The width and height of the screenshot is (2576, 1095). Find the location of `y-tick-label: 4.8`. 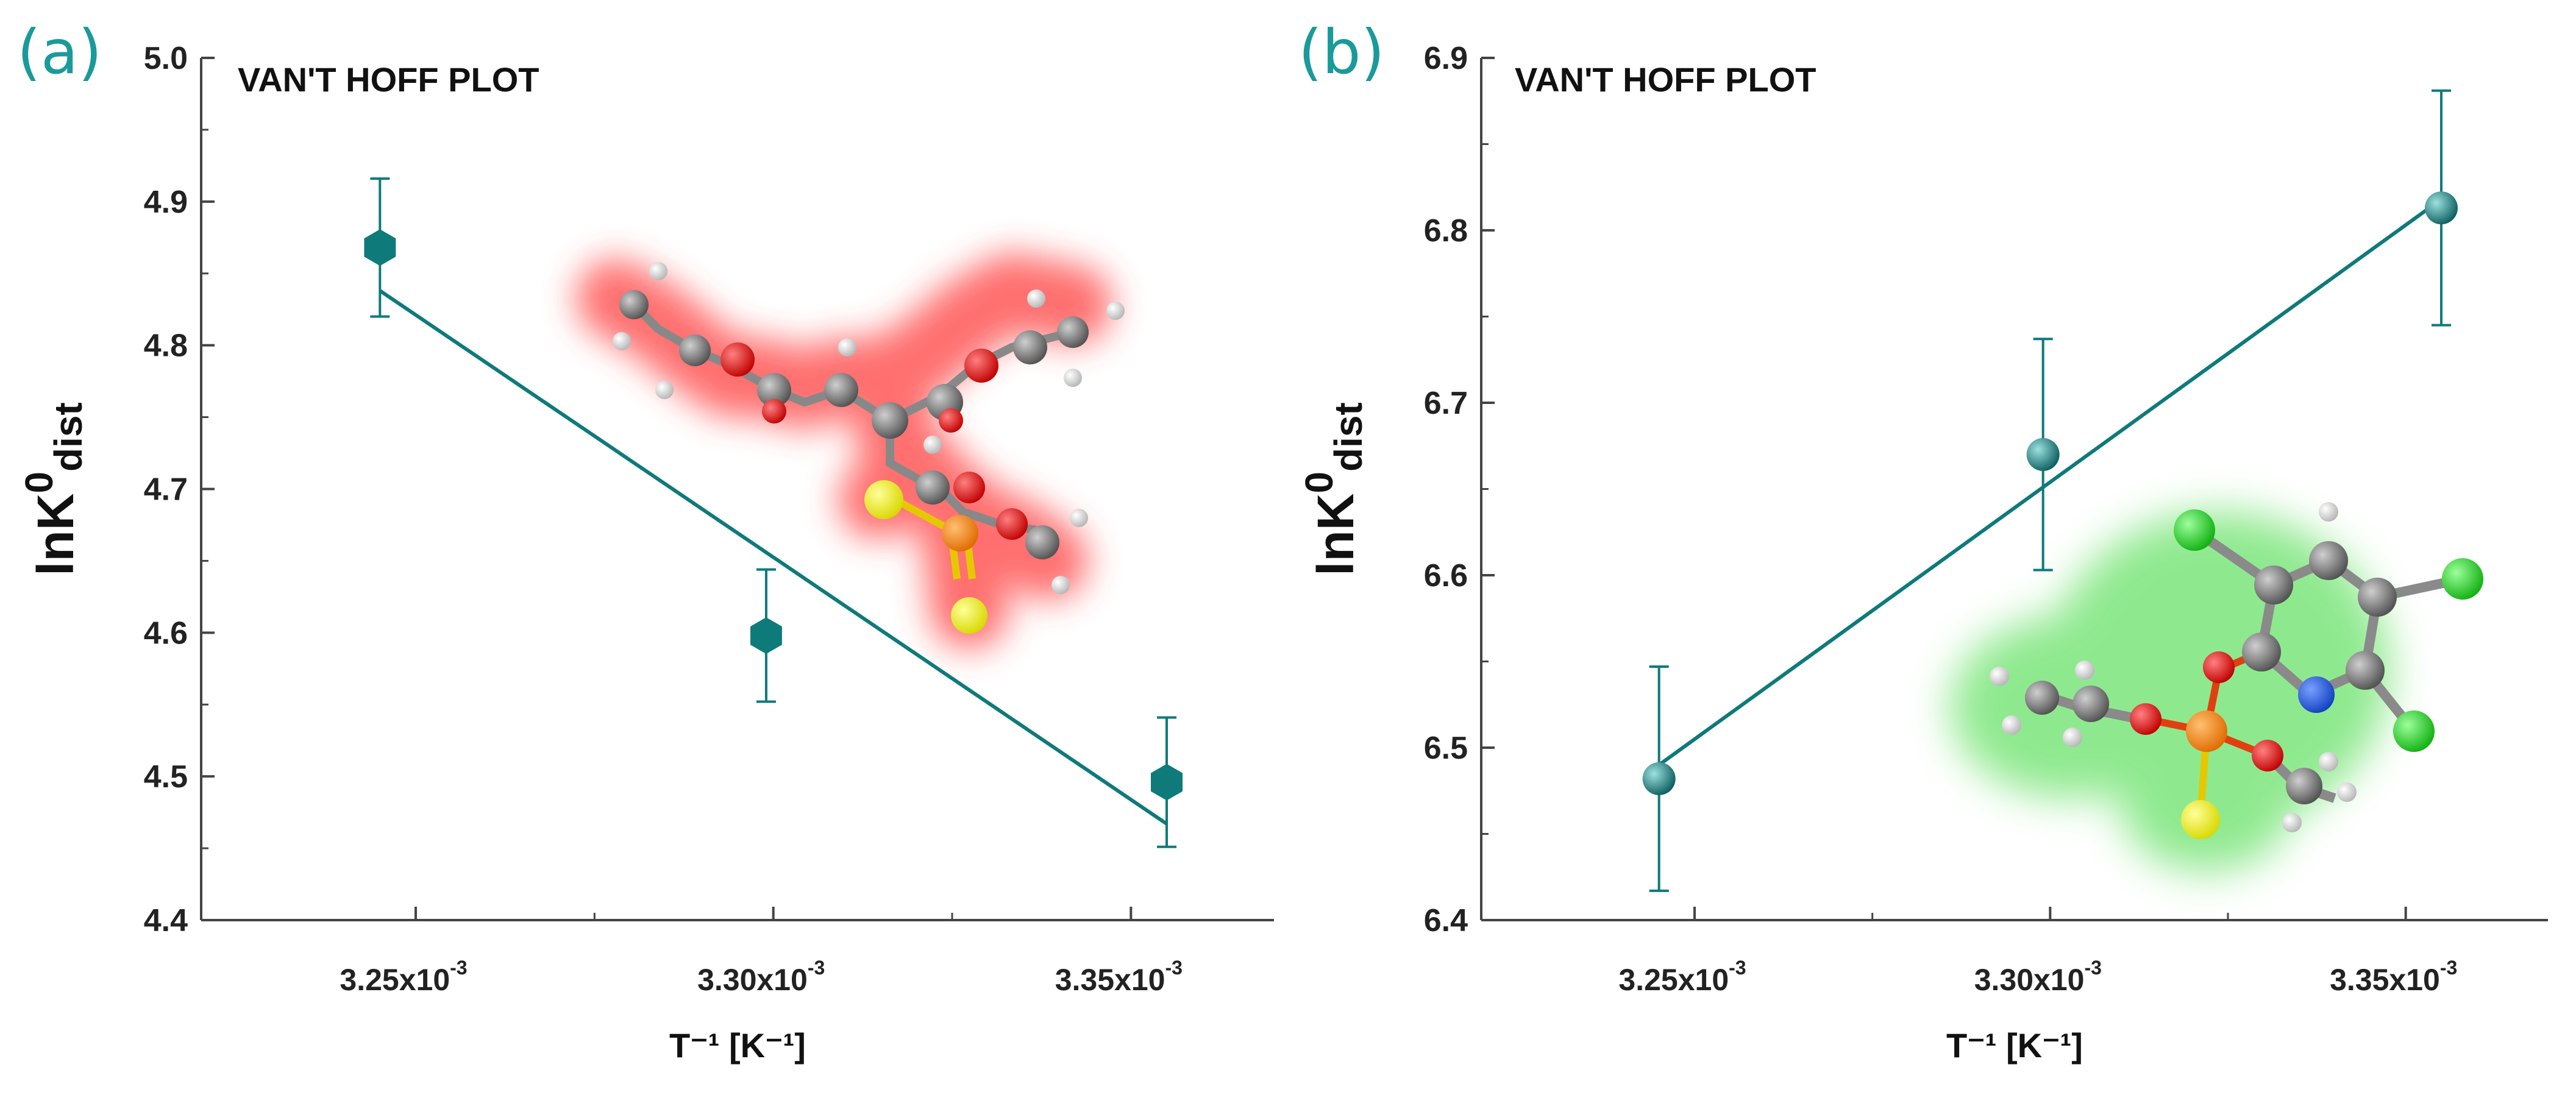

y-tick-label: 4.8 is located at coordinates (166, 346).